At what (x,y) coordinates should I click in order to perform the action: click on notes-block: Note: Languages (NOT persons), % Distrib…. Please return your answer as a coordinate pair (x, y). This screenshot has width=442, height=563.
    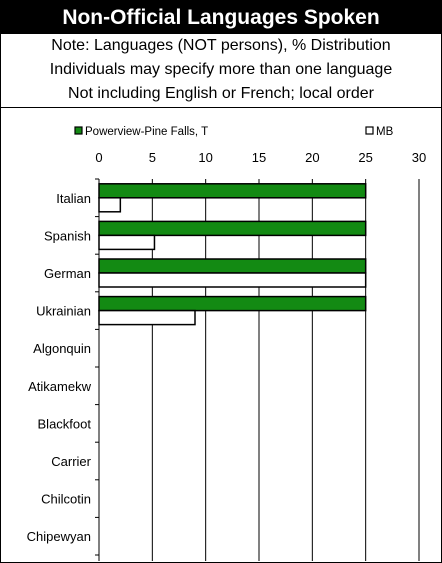
    Looking at the image, I should click on (221, 71).